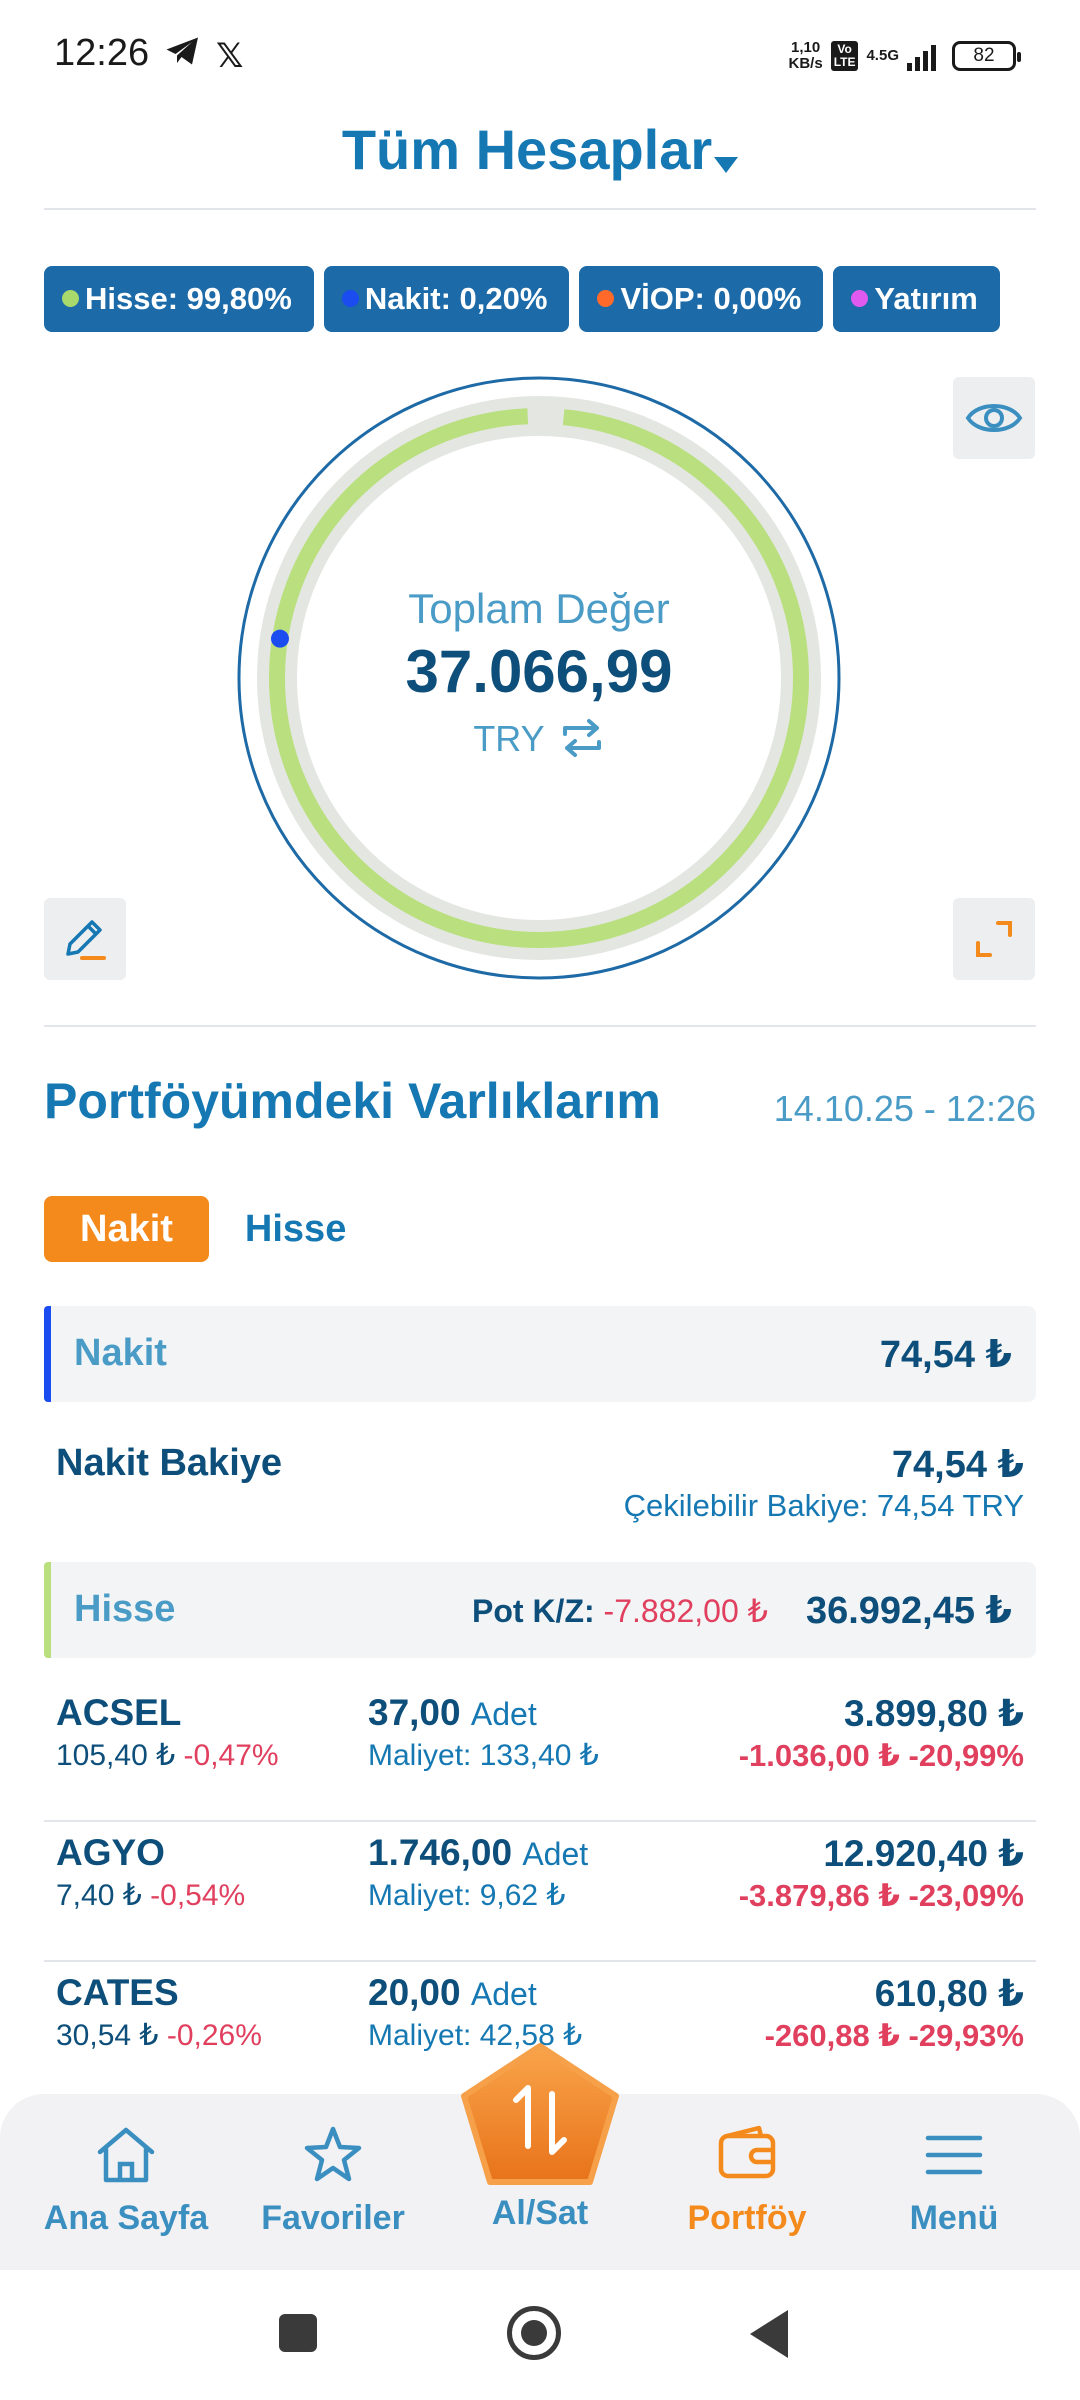 The width and height of the screenshot is (1080, 2400). Describe the element at coordinates (467, 1895) in the screenshot. I see `stock-cost: Maliyet: 9,62 ₺` at that location.